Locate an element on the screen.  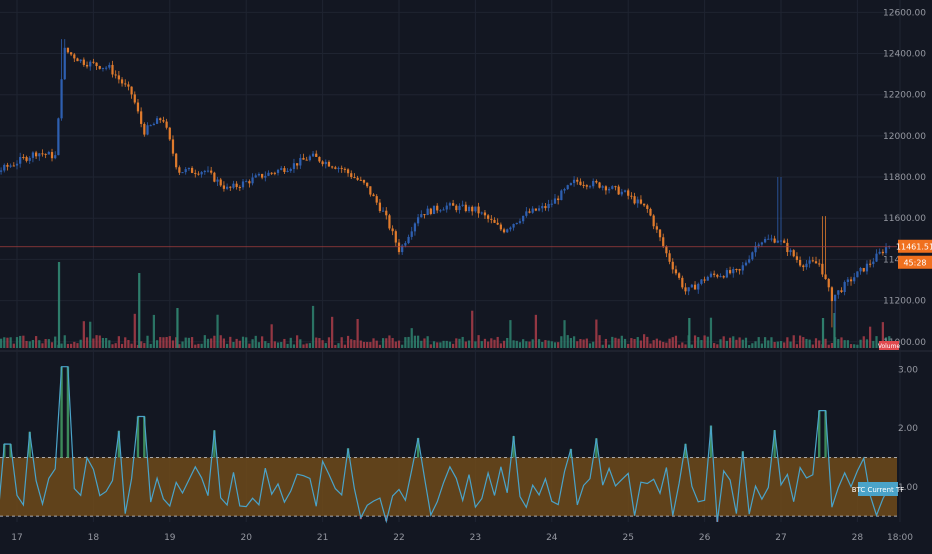
x-tick-label: 19 is located at coordinates (170, 538).